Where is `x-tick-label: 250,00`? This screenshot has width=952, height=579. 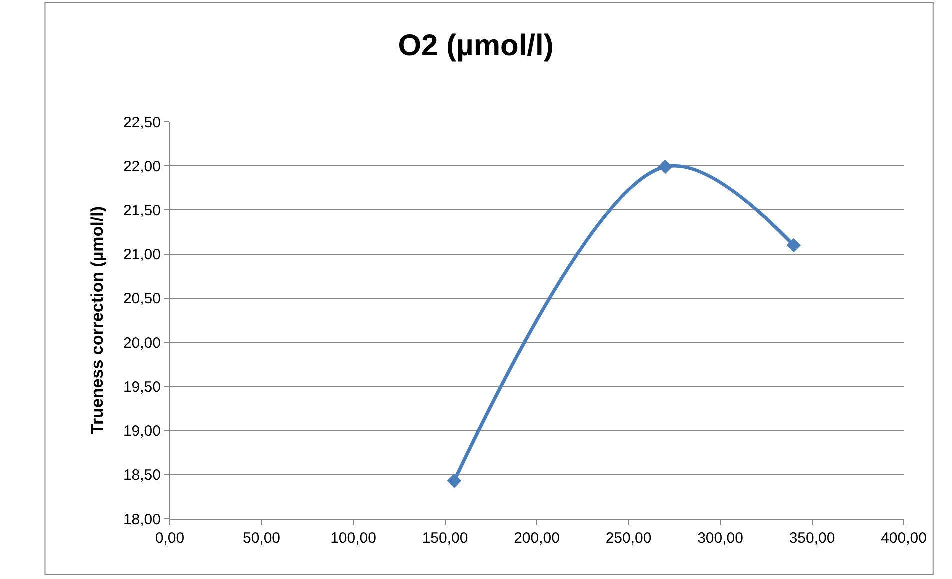
x-tick-label: 250,00 is located at coordinates (629, 538).